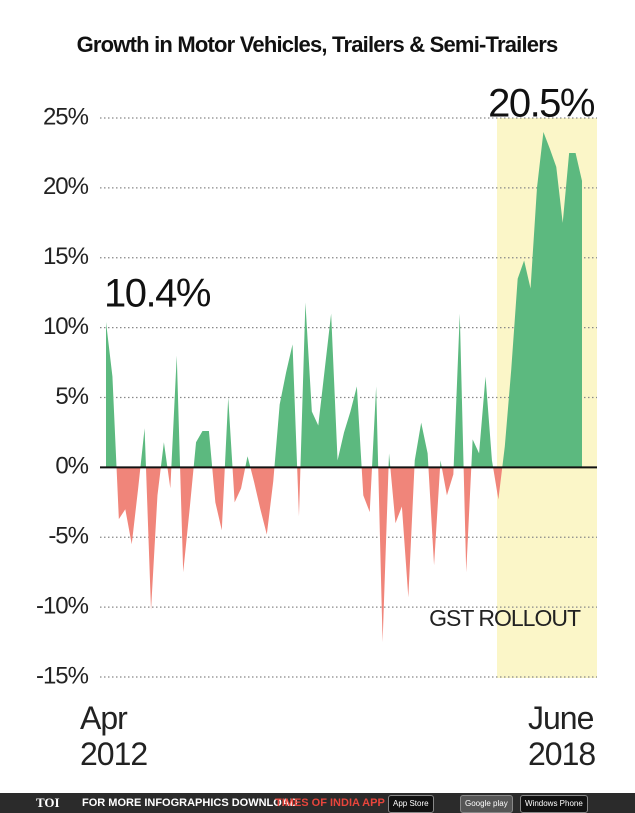  I want to click on footer-text: FOR MORE INFOGRAPHICS DOWNLOAD, so click(190, 803).